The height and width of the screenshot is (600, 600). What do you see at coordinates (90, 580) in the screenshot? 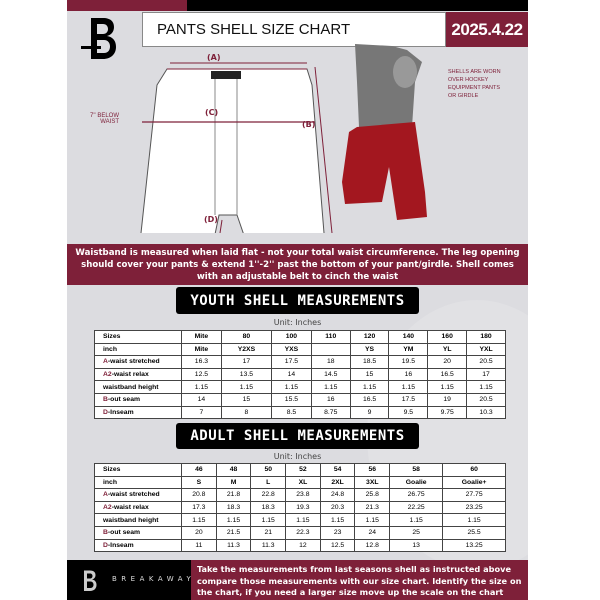
I see `footer-logo-icon` at bounding box center [90, 580].